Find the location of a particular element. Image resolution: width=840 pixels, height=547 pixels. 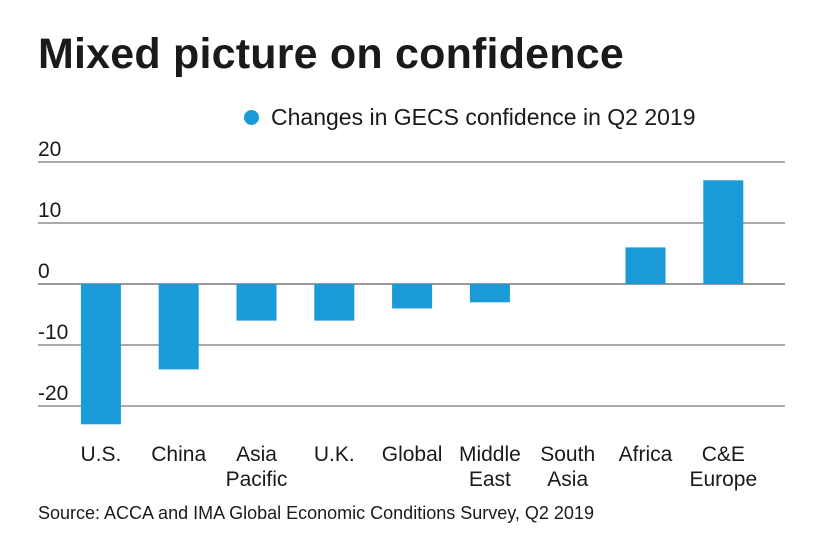

x-category-label: Middle is located at coordinates (490, 454).